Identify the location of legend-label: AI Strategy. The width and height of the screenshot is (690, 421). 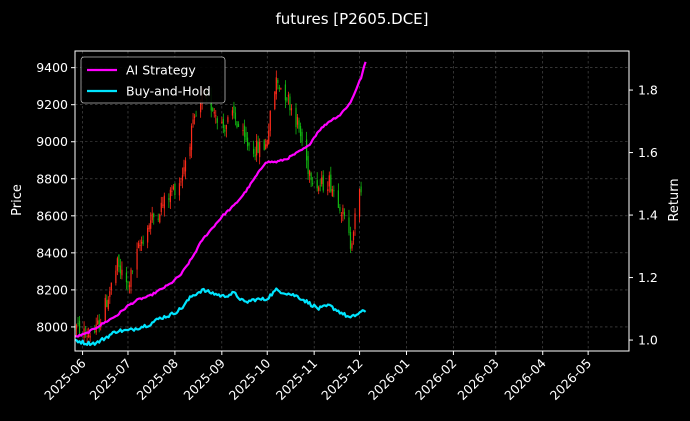
(161, 70).